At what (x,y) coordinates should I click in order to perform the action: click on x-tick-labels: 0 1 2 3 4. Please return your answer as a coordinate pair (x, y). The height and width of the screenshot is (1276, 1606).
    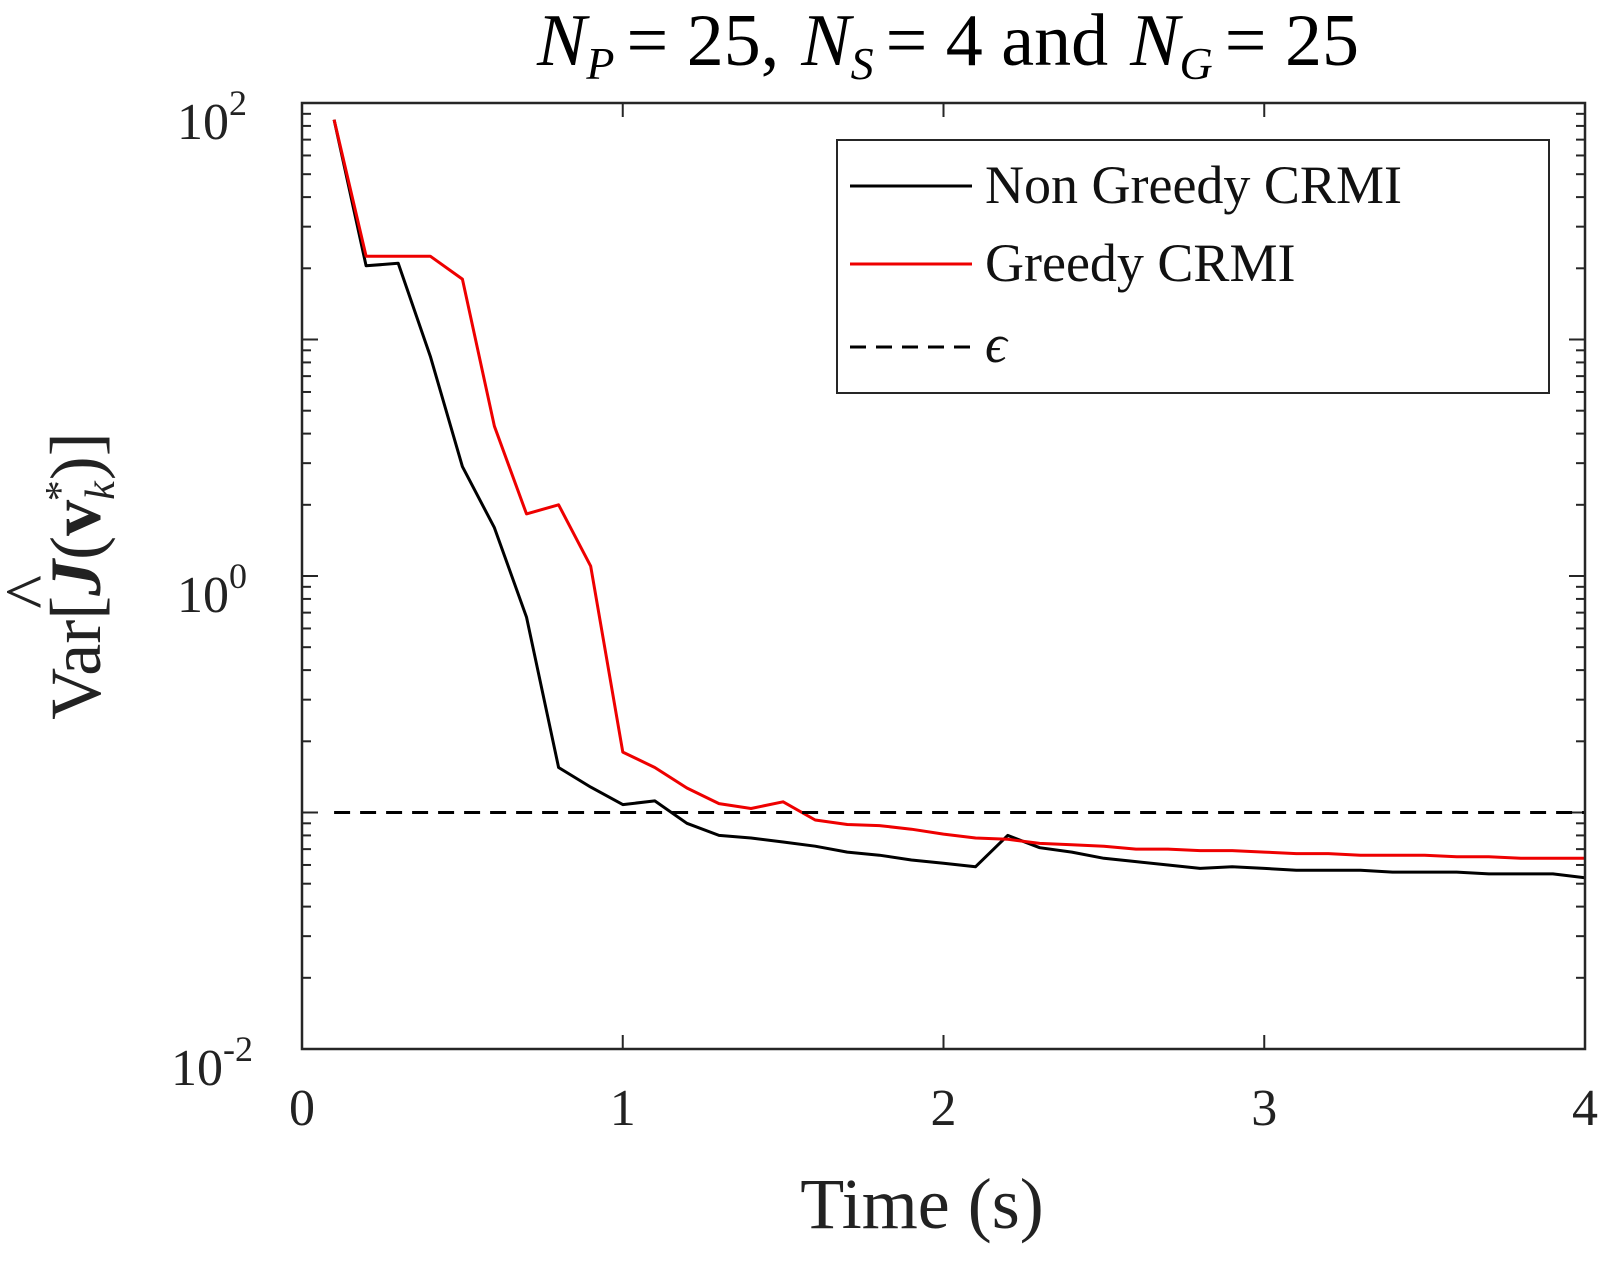
    Looking at the image, I should click on (943, 1108).